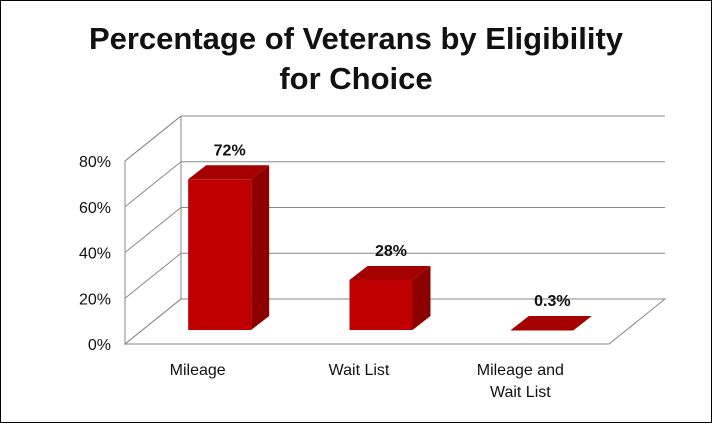 Image resolution: width=714 pixels, height=425 pixels. Describe the element at coordinates (230, 150) in the screenshot. I see `data-label: 72%` at that location.